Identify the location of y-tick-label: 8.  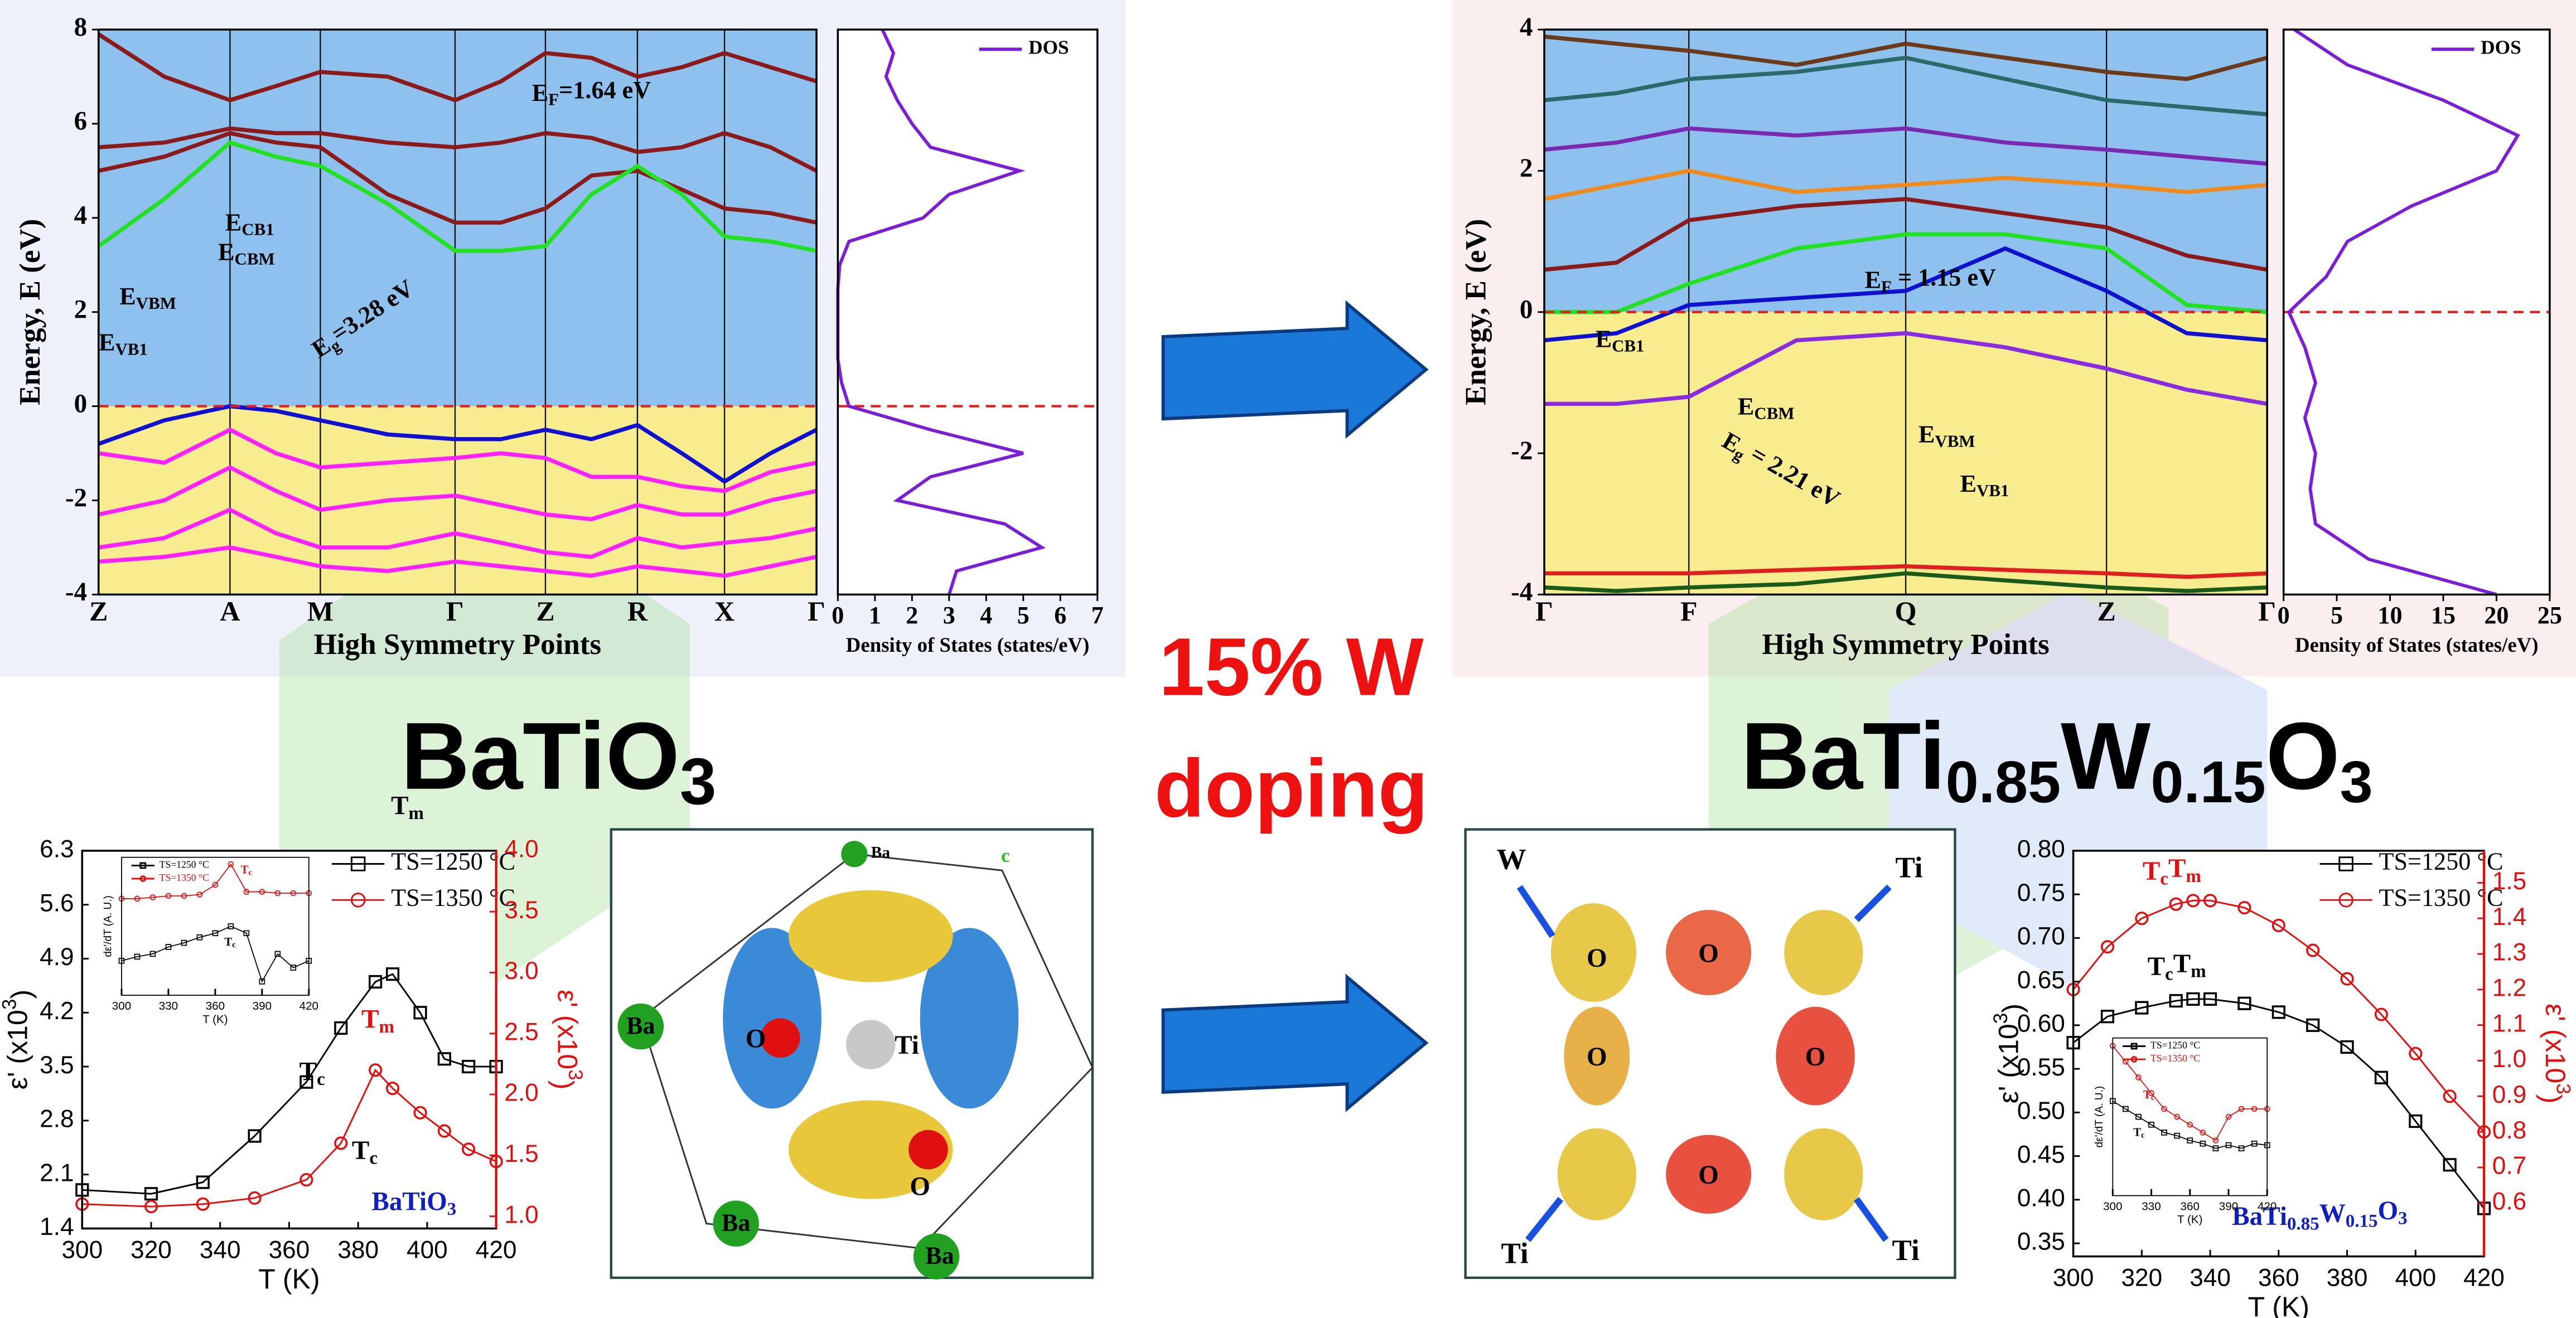
(81, 27).